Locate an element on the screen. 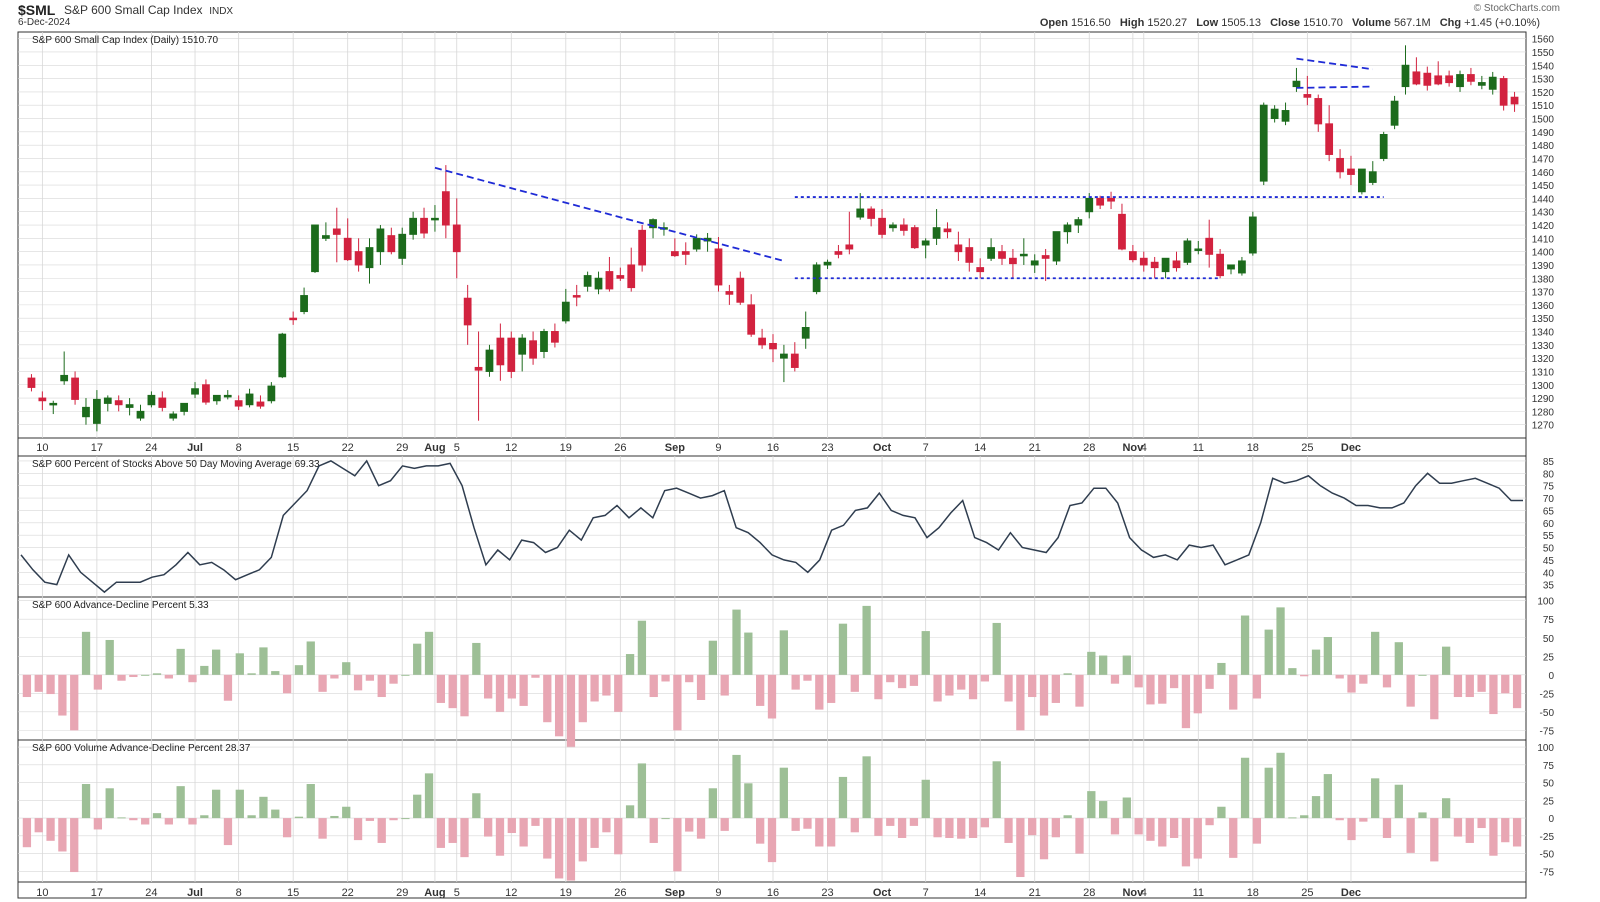 The width and height of the screenshot is (1600, 902). close-label: Close is located at coordinates (1285, 23).